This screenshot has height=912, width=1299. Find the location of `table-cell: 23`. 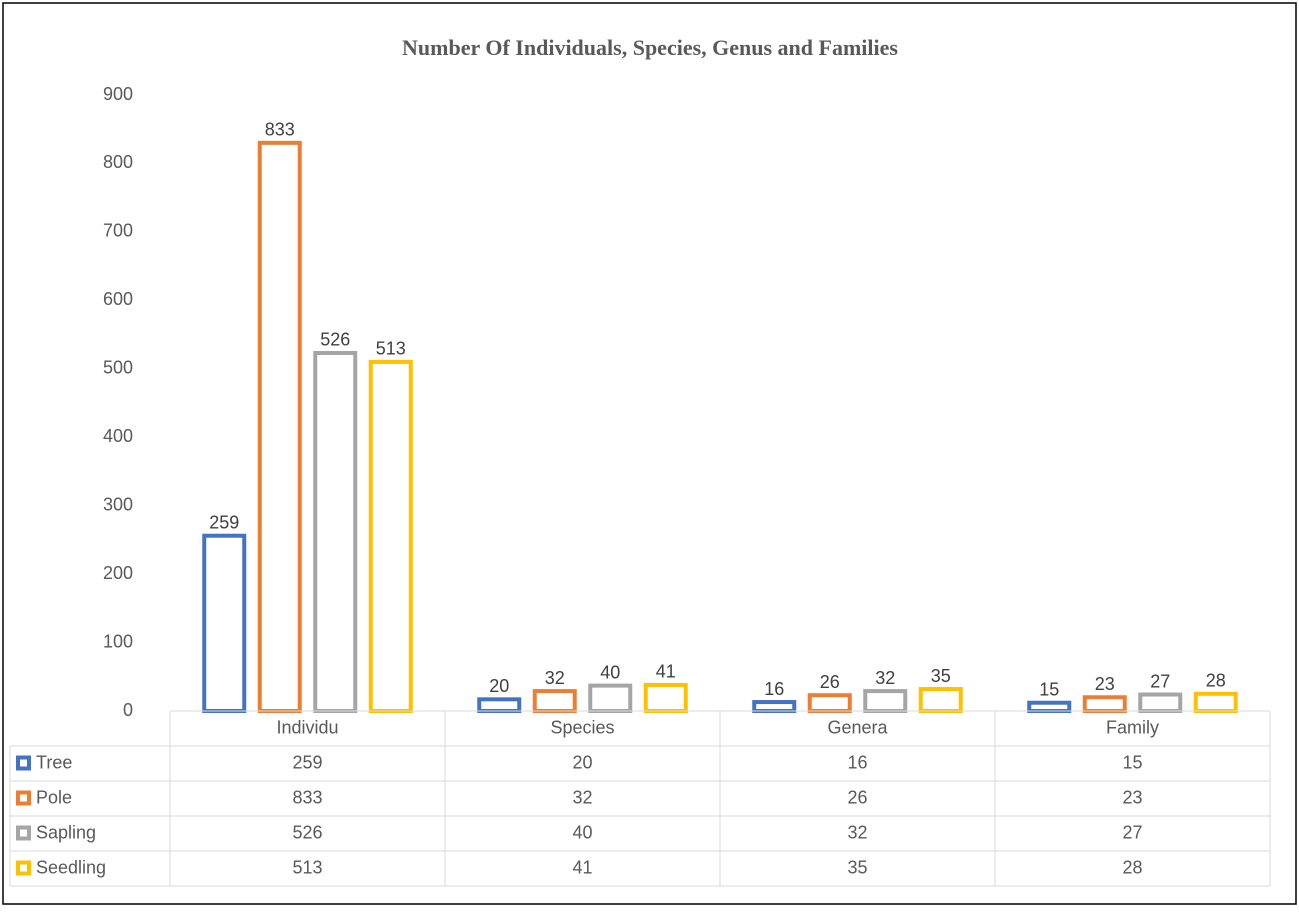

table-cell: 23 is located at coordinates (1132, 797).